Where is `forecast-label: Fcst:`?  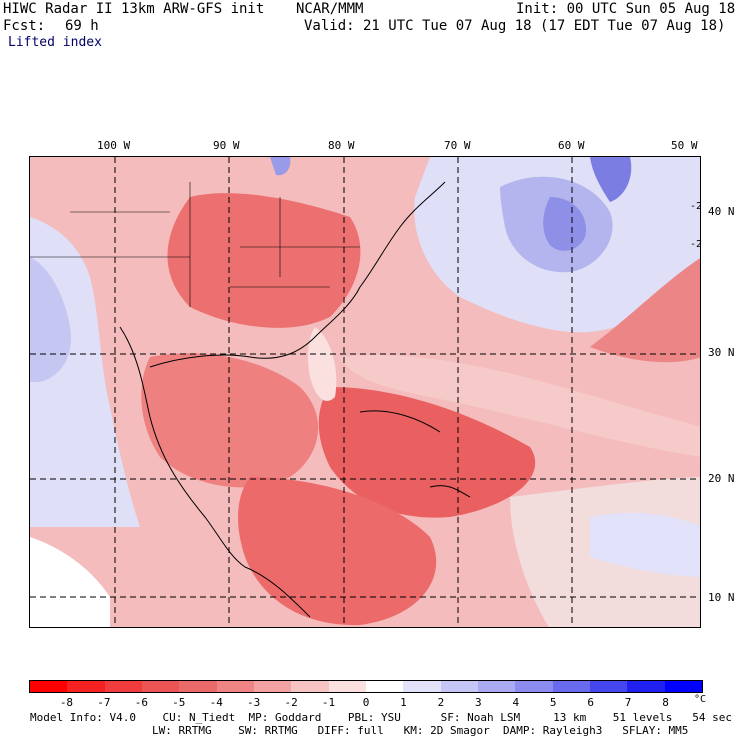
forecast-label: Fcst: is located at coordinates (24, 26).